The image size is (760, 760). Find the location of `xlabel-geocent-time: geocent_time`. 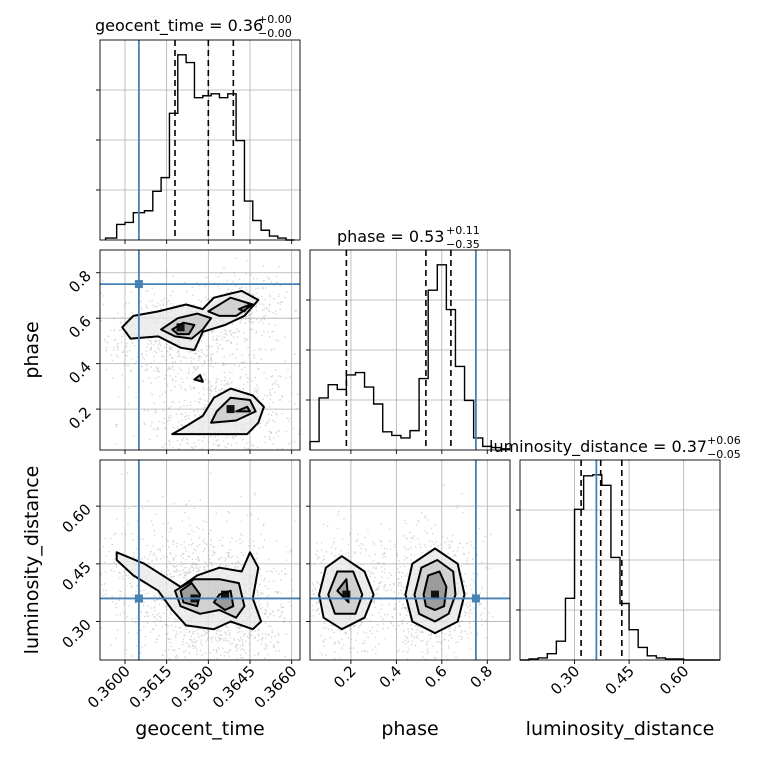

xlabel-geocent-time: geocent_time is located at coordinates (199, 729).